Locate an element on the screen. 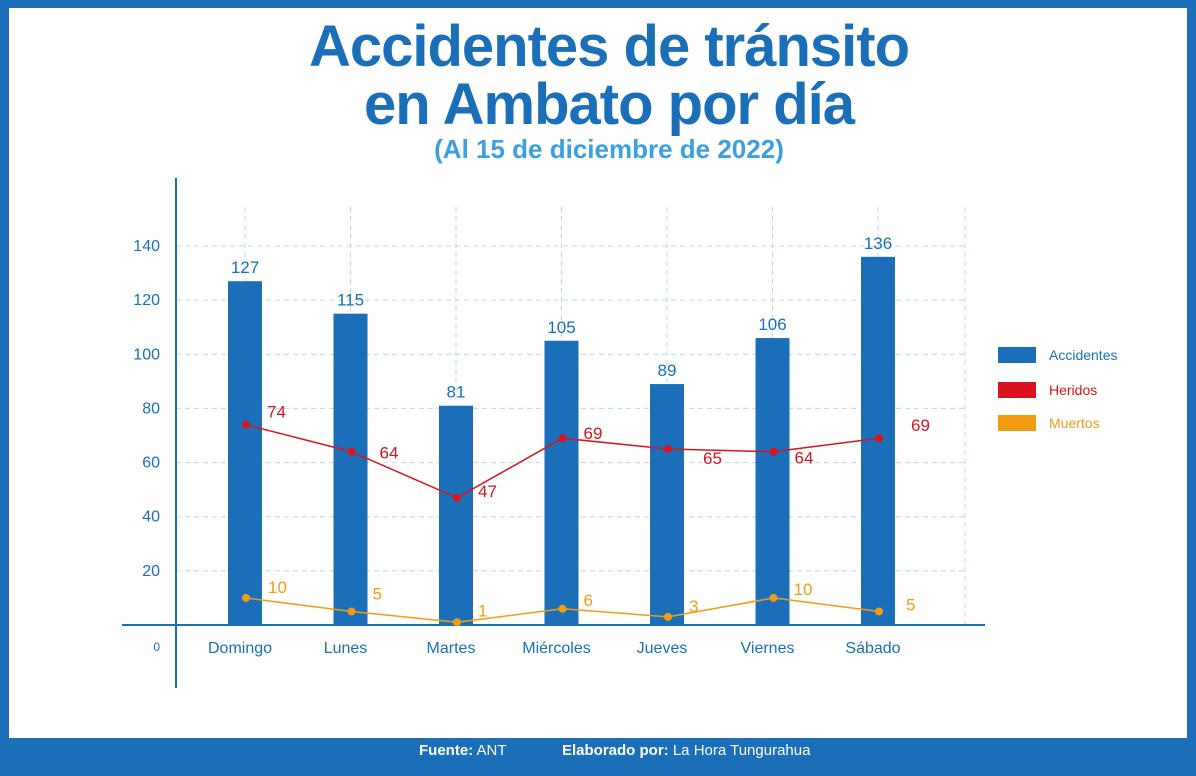  bar-value-label: 81 is located at coordinates (456, 392).